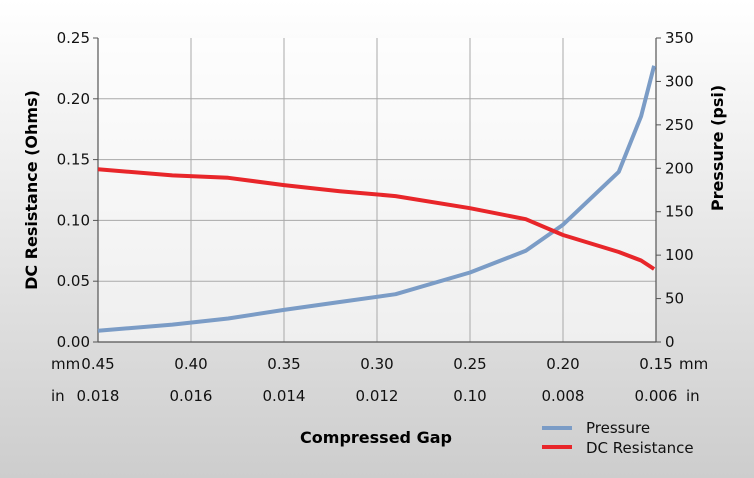 This screenshot has width=754, height=478. I want to click on x-tick-label-in: 0.012, so click(377, 396).